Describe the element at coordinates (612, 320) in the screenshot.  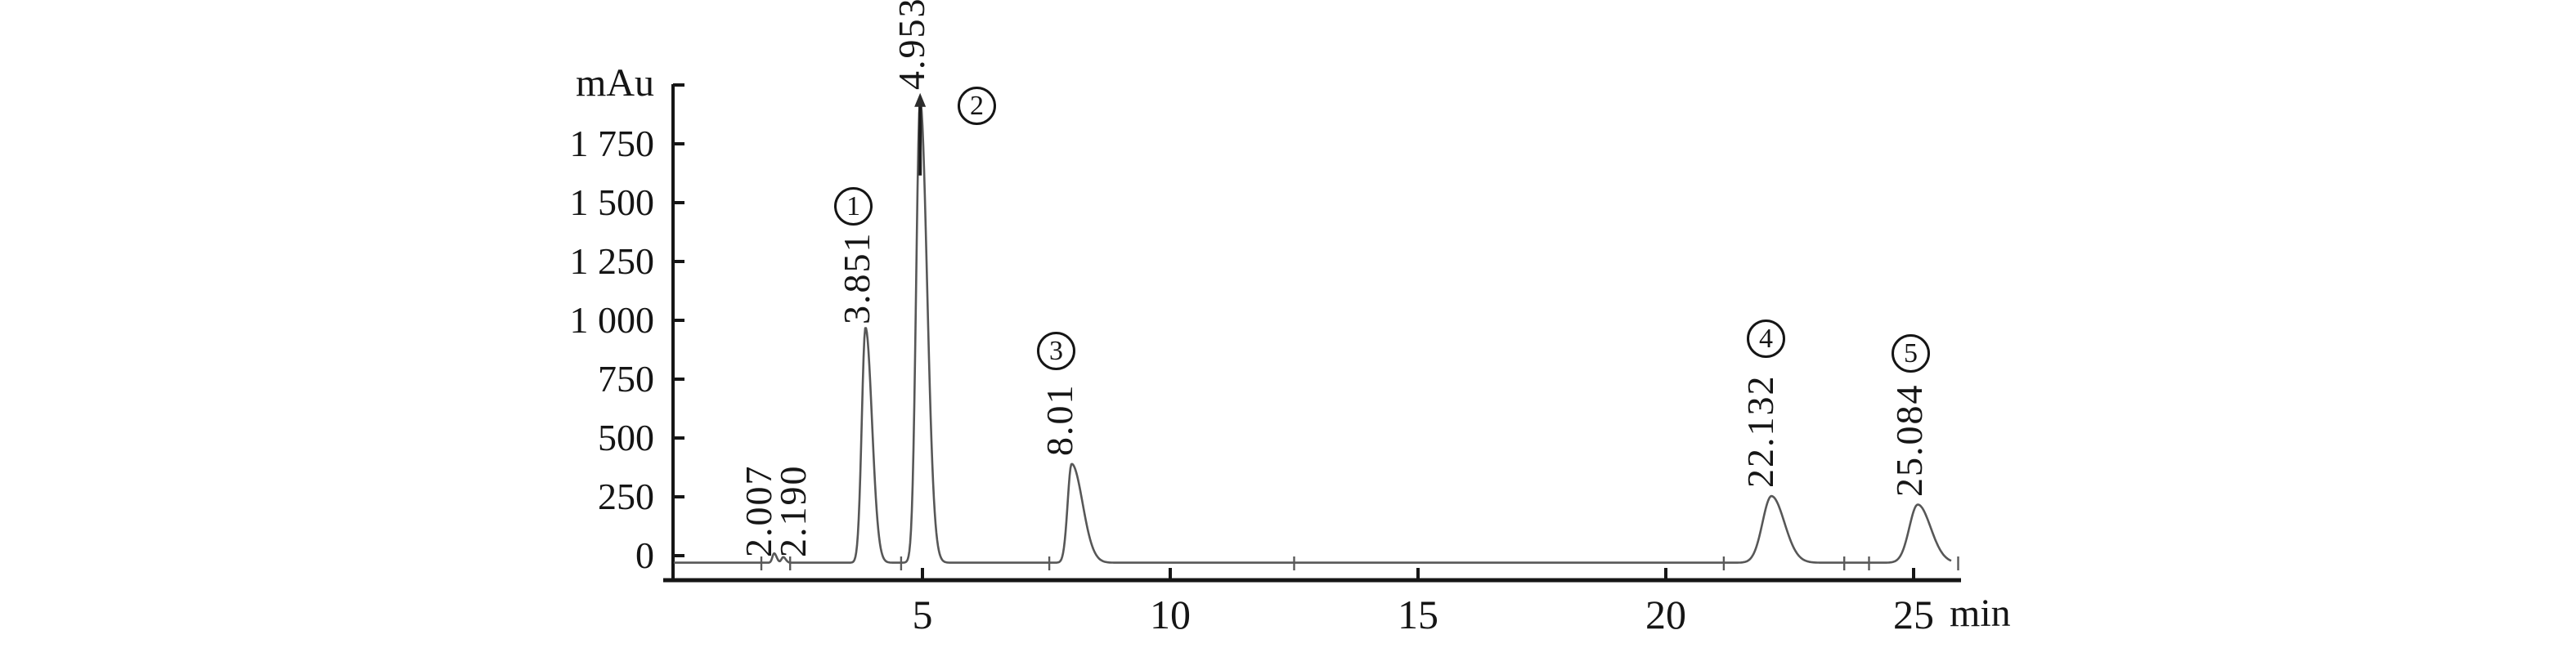
I see `y-tick-label: 1 000` at that location.